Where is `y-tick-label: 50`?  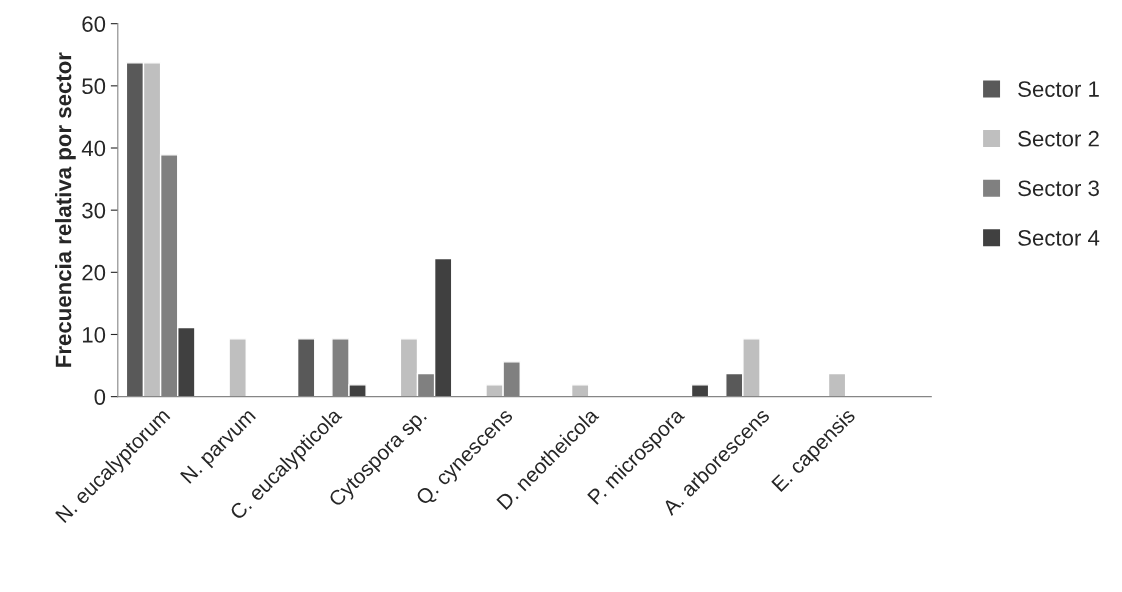
y-tick-label: 50 is located at coordinates (94, 86).